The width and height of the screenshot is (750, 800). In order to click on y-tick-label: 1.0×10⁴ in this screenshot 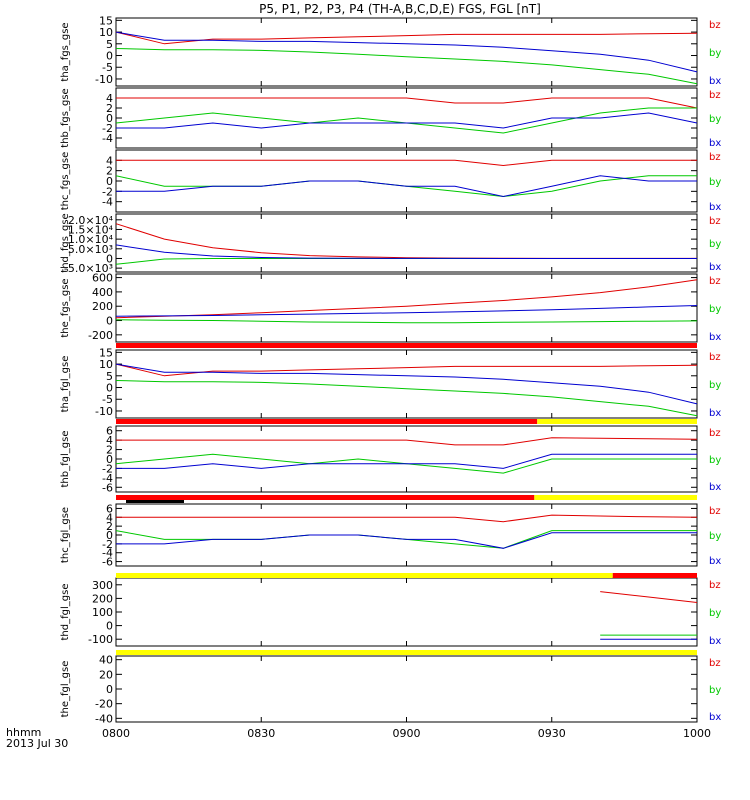, I will do `click(91, 239)`.